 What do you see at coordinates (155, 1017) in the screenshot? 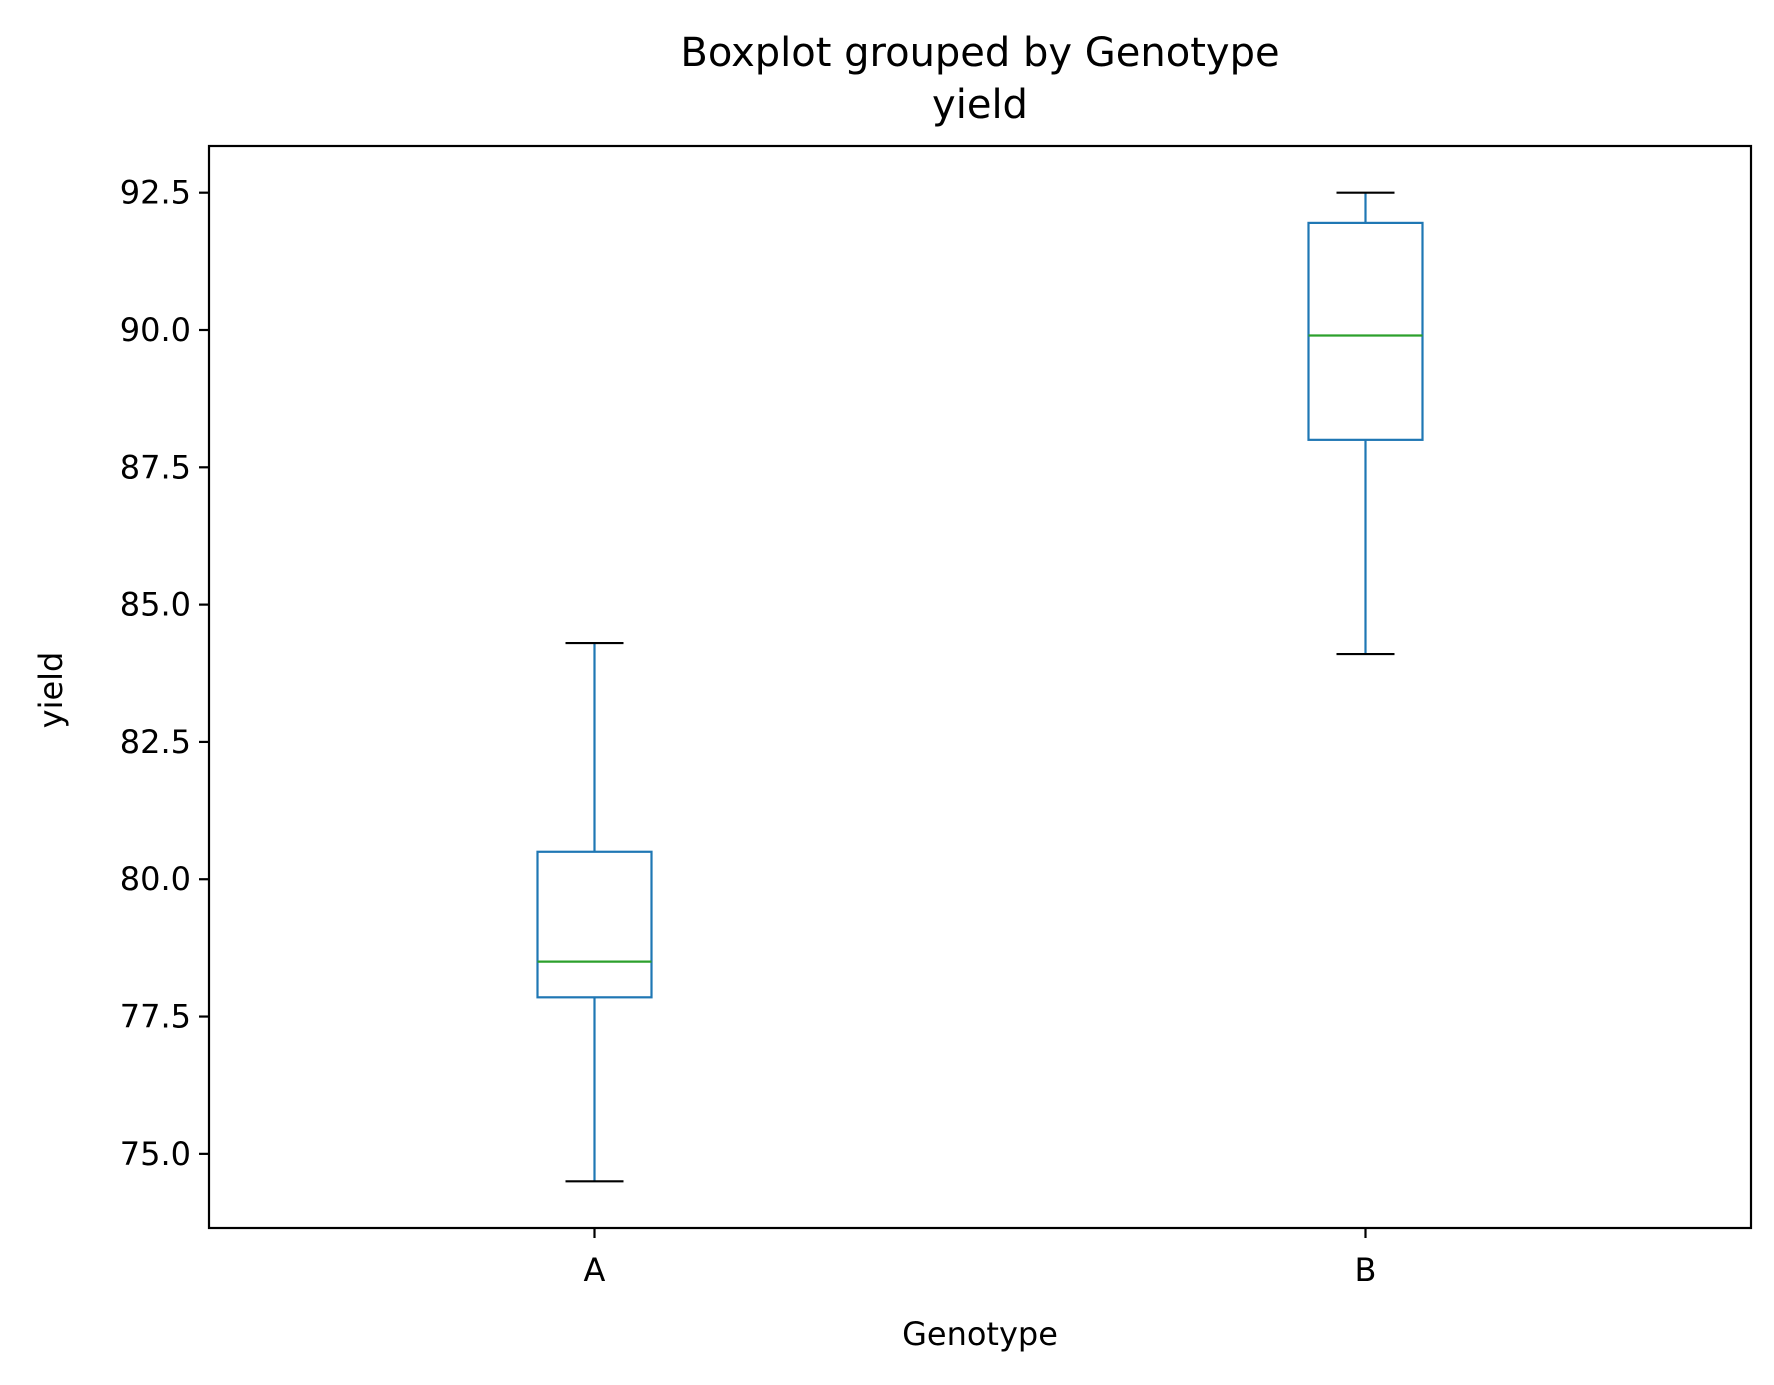
I see `y-tick-label: 77.5` at bounding box center [155, 1017].